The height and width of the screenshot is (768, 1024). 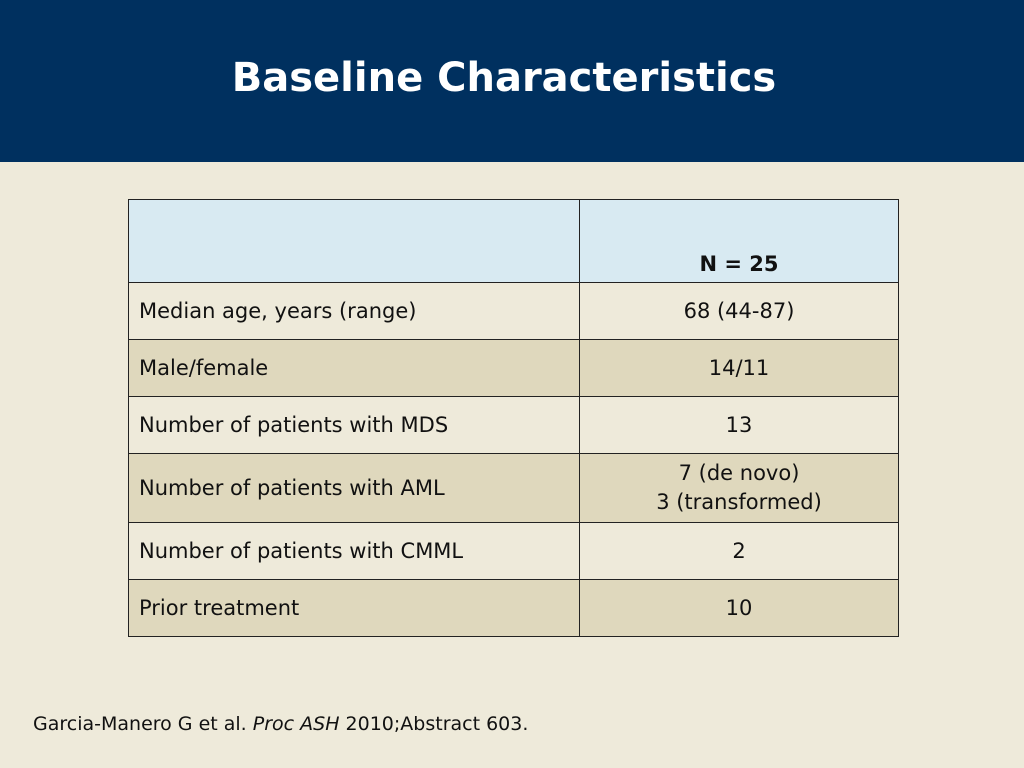 I want to click on row-value: 14/11, so click(x=739, y=368).